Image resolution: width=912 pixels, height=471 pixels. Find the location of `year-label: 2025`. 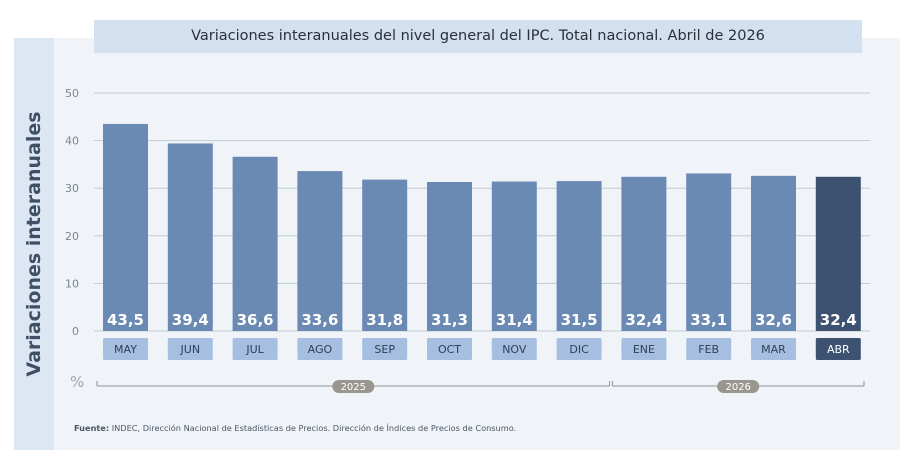

year-label: 2025 is located at coordinates (353, 387).